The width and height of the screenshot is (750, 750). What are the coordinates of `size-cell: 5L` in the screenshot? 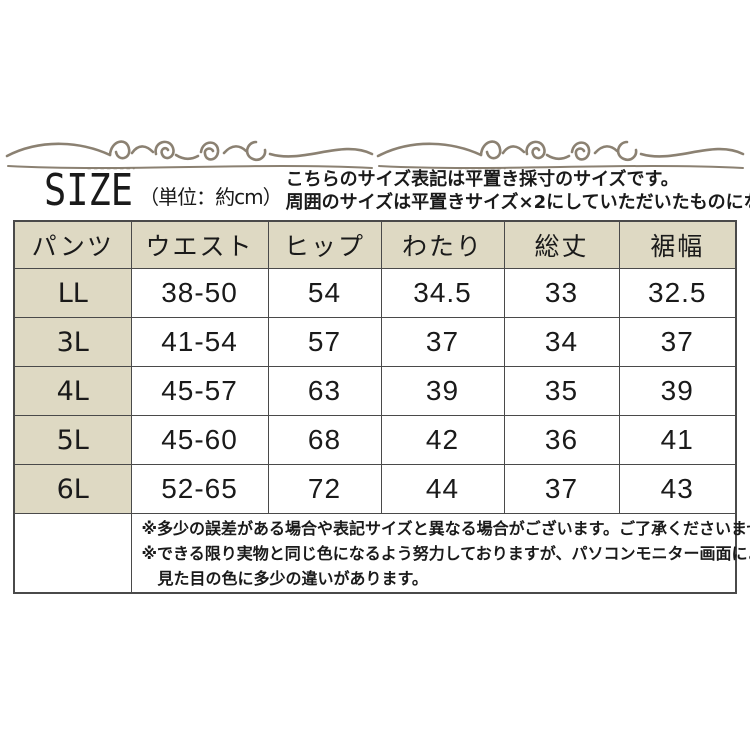 It's located at (72, 440).